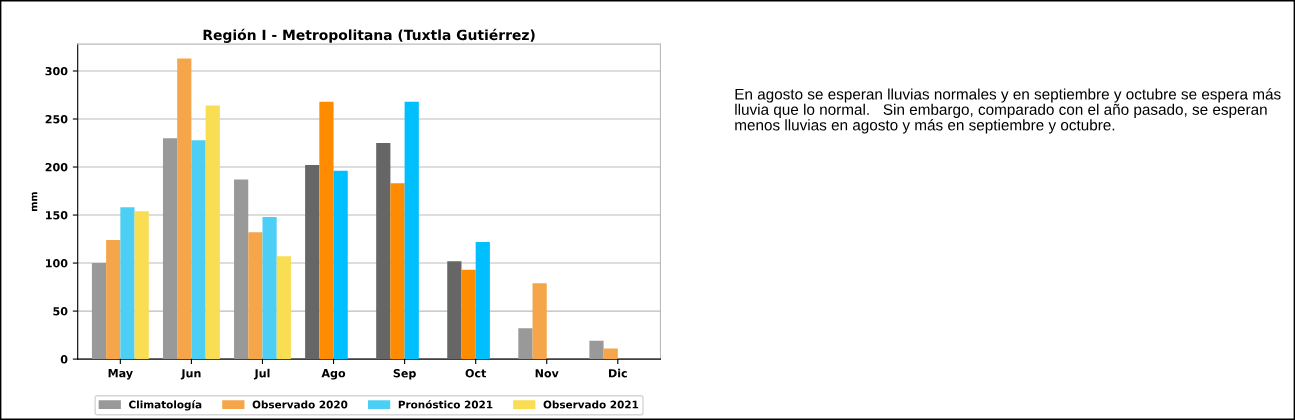 The image size is (1295, 420). I want to click on x-tick-label: Nov, so click(547, 373).